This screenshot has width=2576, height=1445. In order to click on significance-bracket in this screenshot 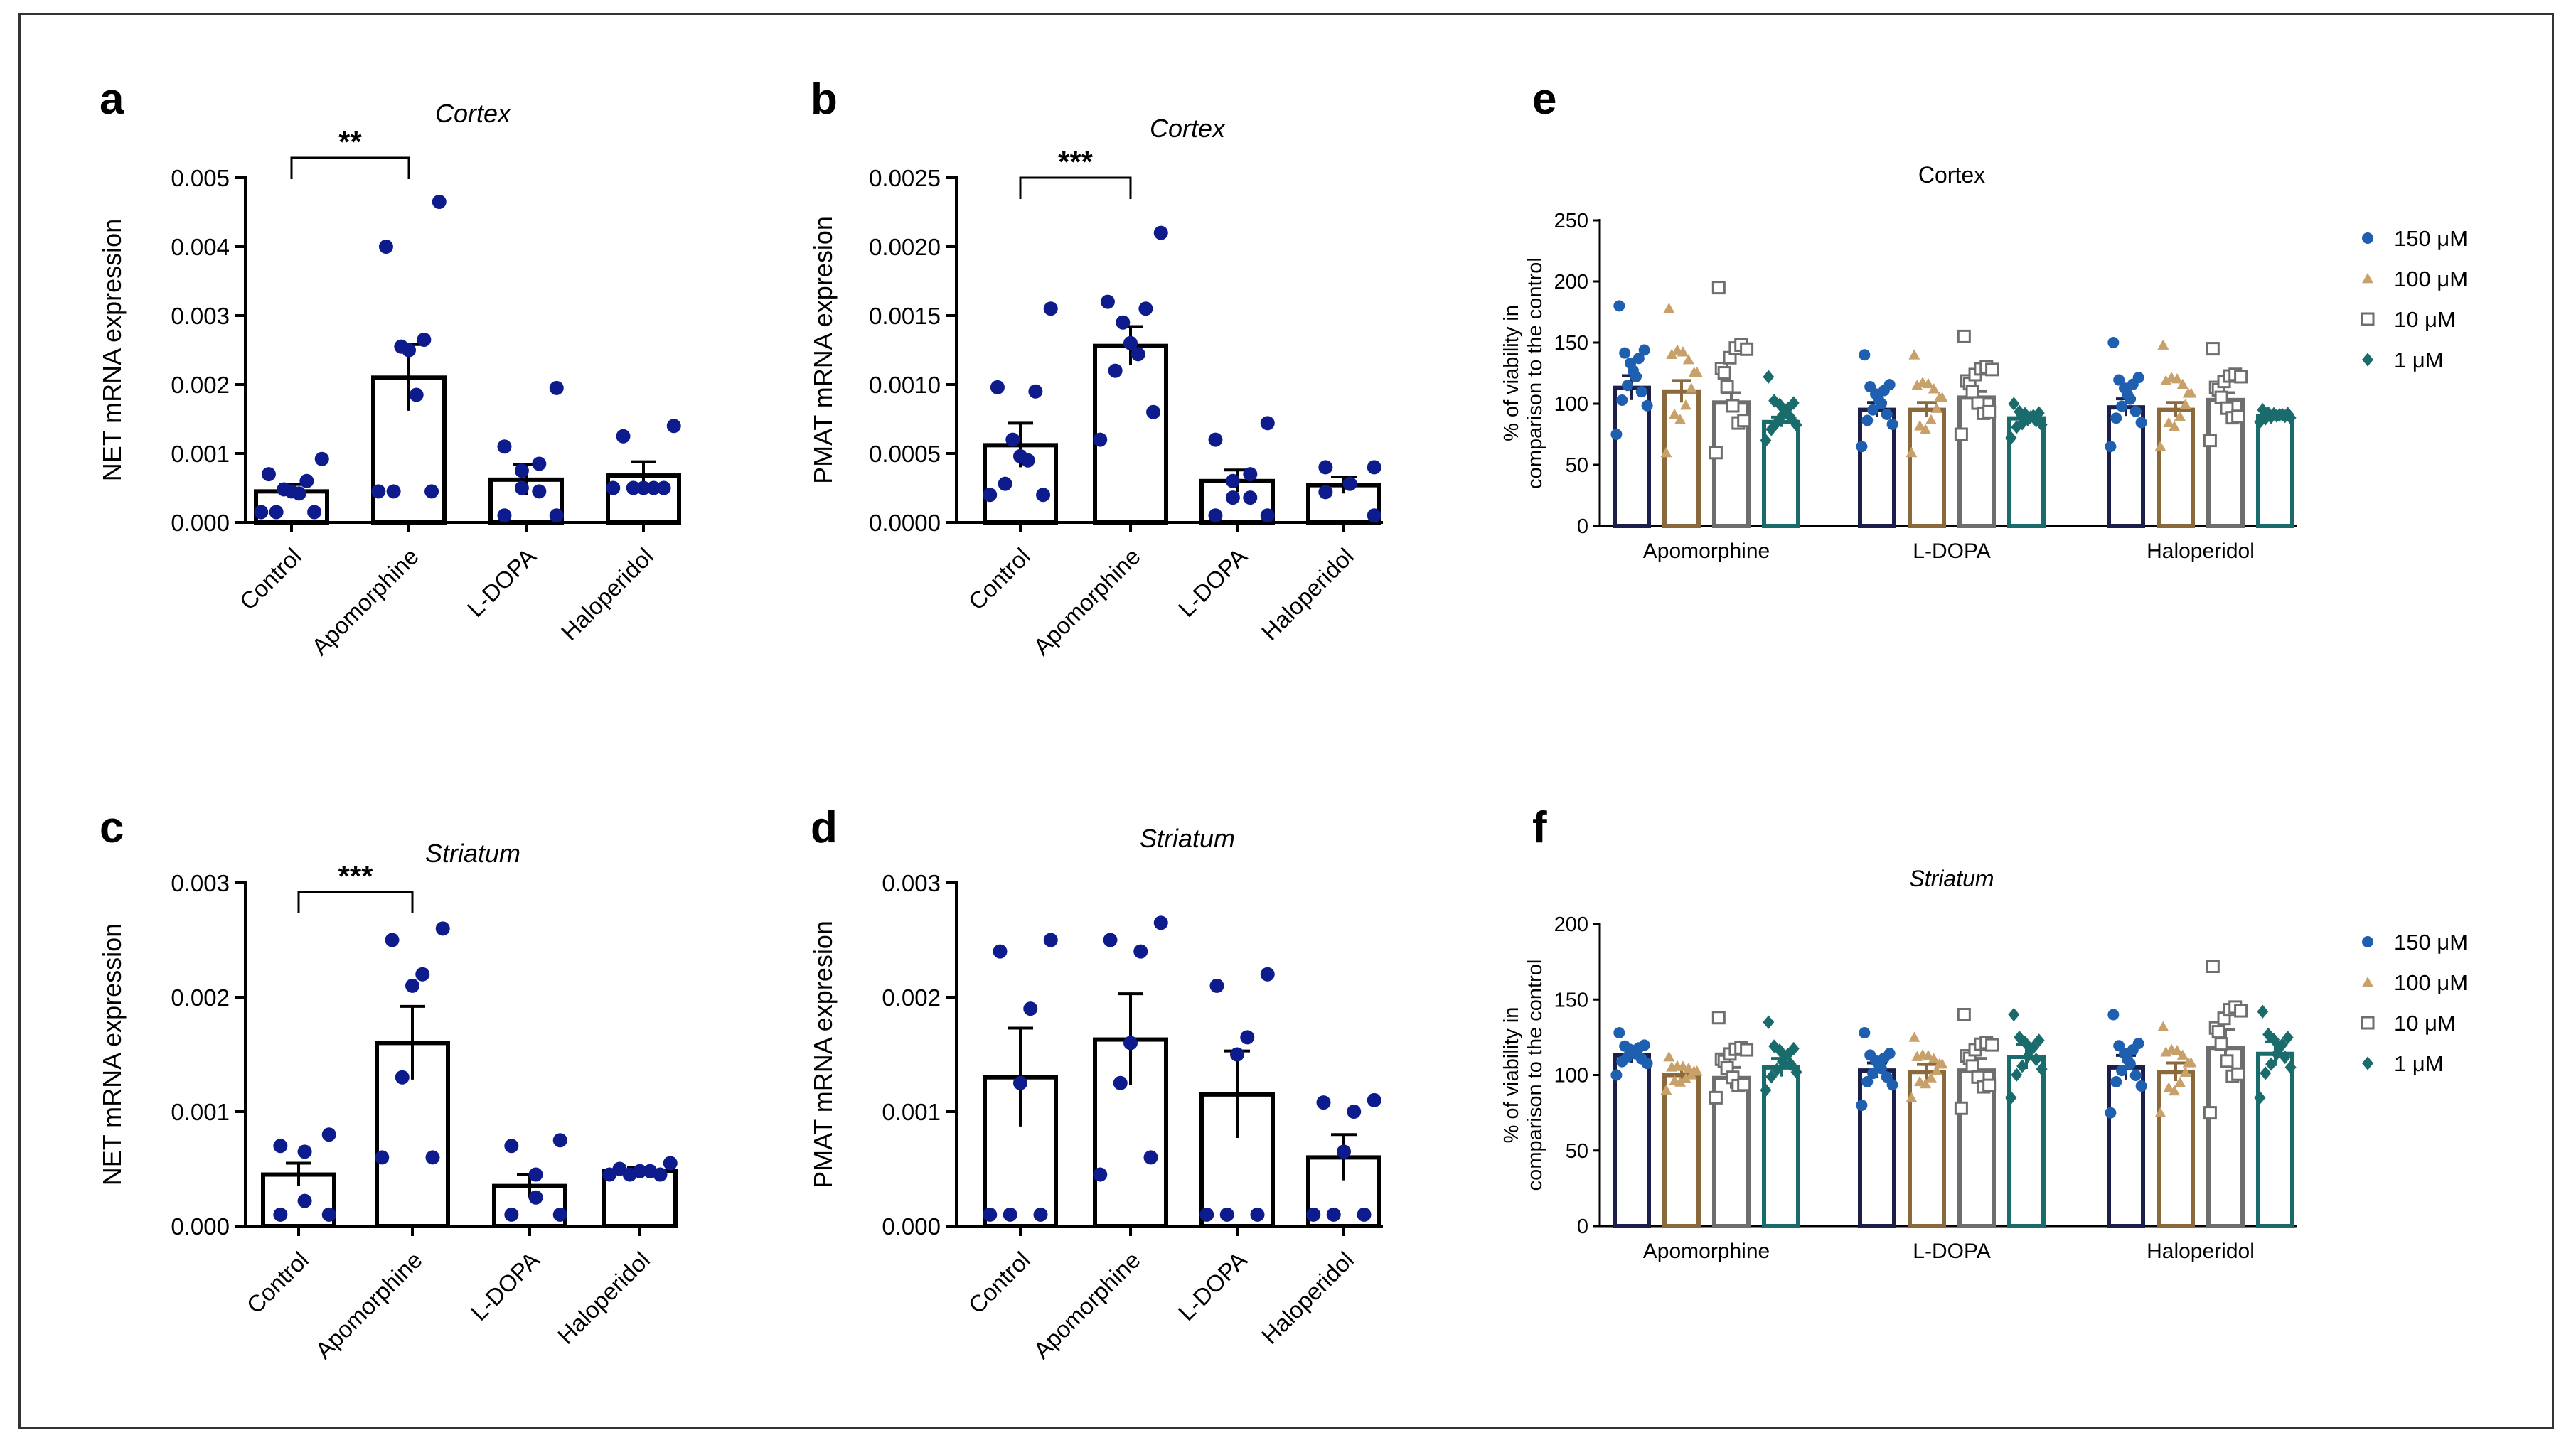, I will do `click(1075, 187)`.